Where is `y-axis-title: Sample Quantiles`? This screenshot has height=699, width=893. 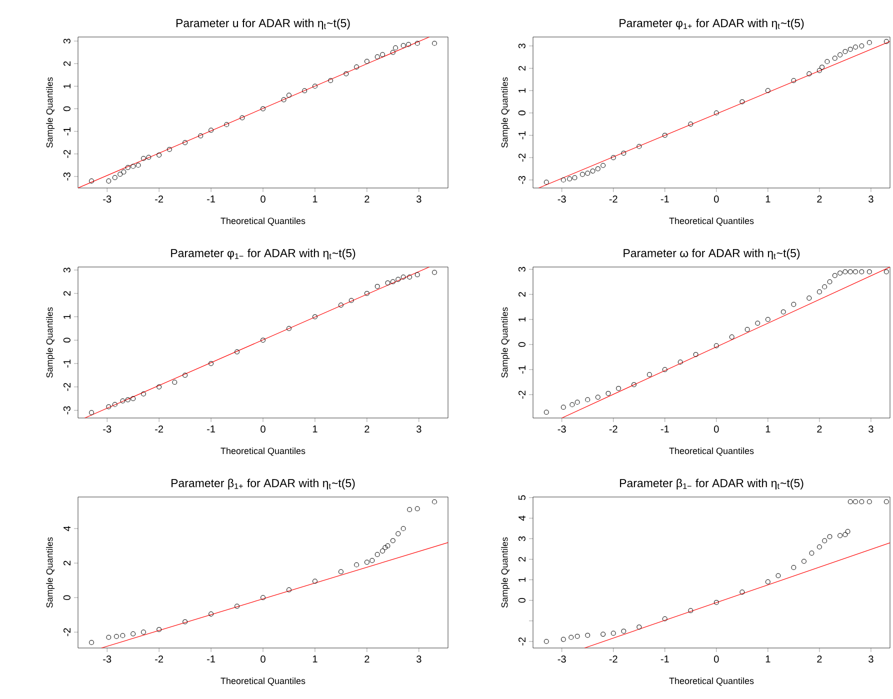
y-axis-title: Sample Quantiles is located at coordinates (505, 572).